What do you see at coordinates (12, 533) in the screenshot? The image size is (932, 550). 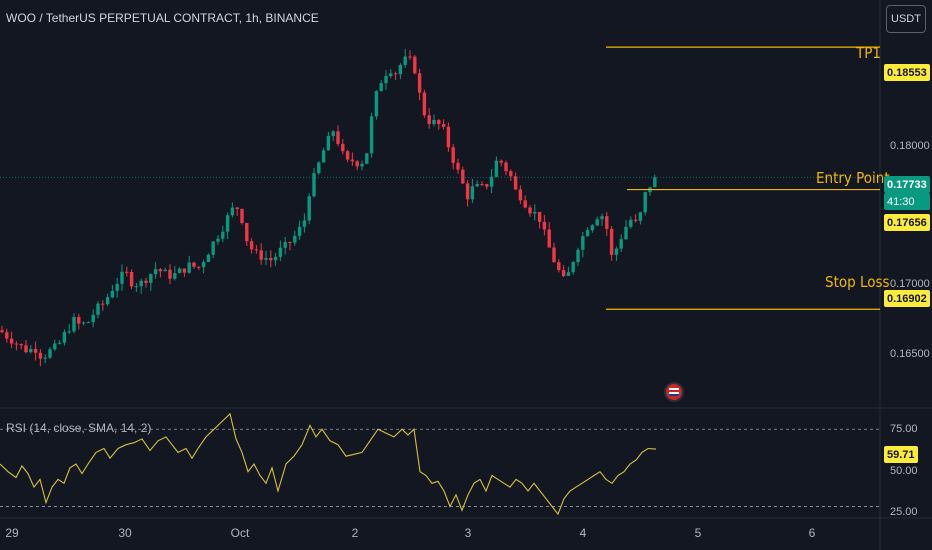 I see `x-tick: 29` at bounding box center [12, 533].